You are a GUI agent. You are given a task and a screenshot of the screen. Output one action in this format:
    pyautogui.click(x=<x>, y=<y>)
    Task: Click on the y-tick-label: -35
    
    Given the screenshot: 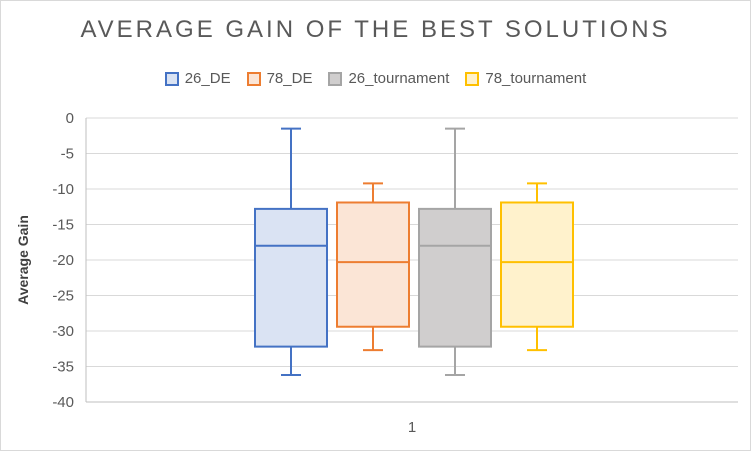 What is the action you would take?
    pyautogui.click(x=63, y=367)
    